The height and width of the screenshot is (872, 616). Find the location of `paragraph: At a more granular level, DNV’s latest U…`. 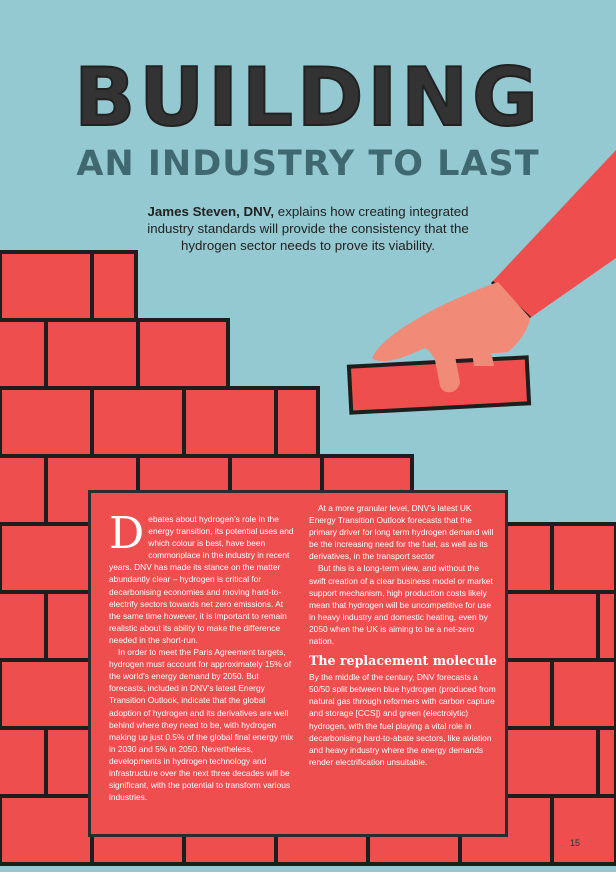

paragraph: At a more granular level, DNV’s latest U… is located at coordinates (401, 532).